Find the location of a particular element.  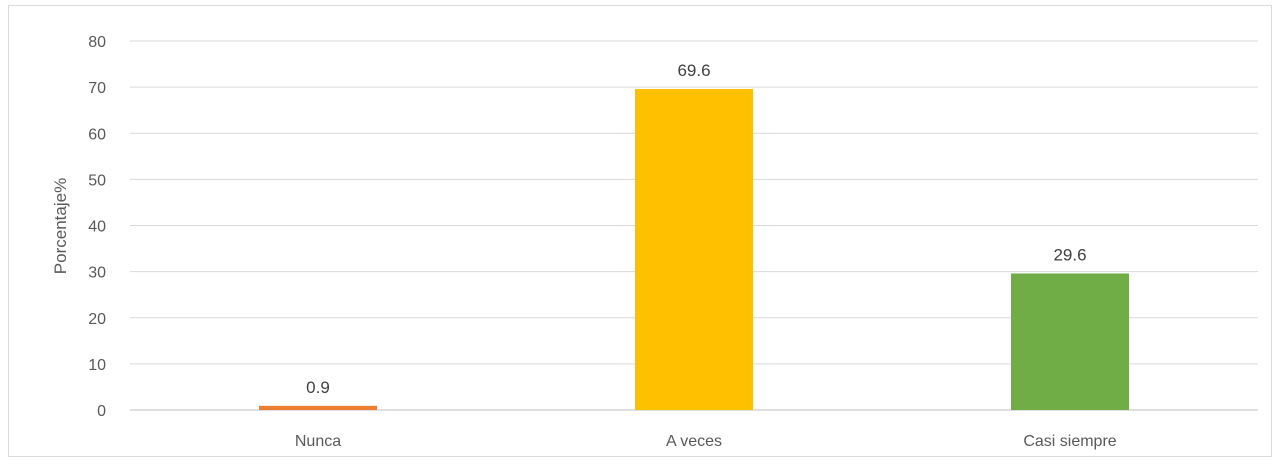

bar-a-veces is located at coordinates (694, 249).